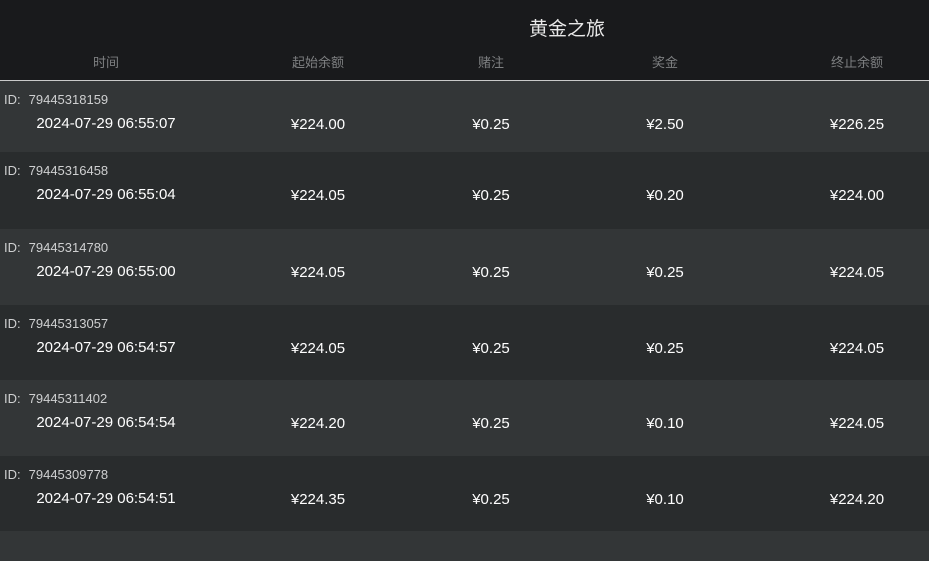 This screenshot has height=561, width=929. What do you see at coordinates (664, 62) in the screenshot?
I see `column-header-prize: 奖金` at bounding box center [664, 62].